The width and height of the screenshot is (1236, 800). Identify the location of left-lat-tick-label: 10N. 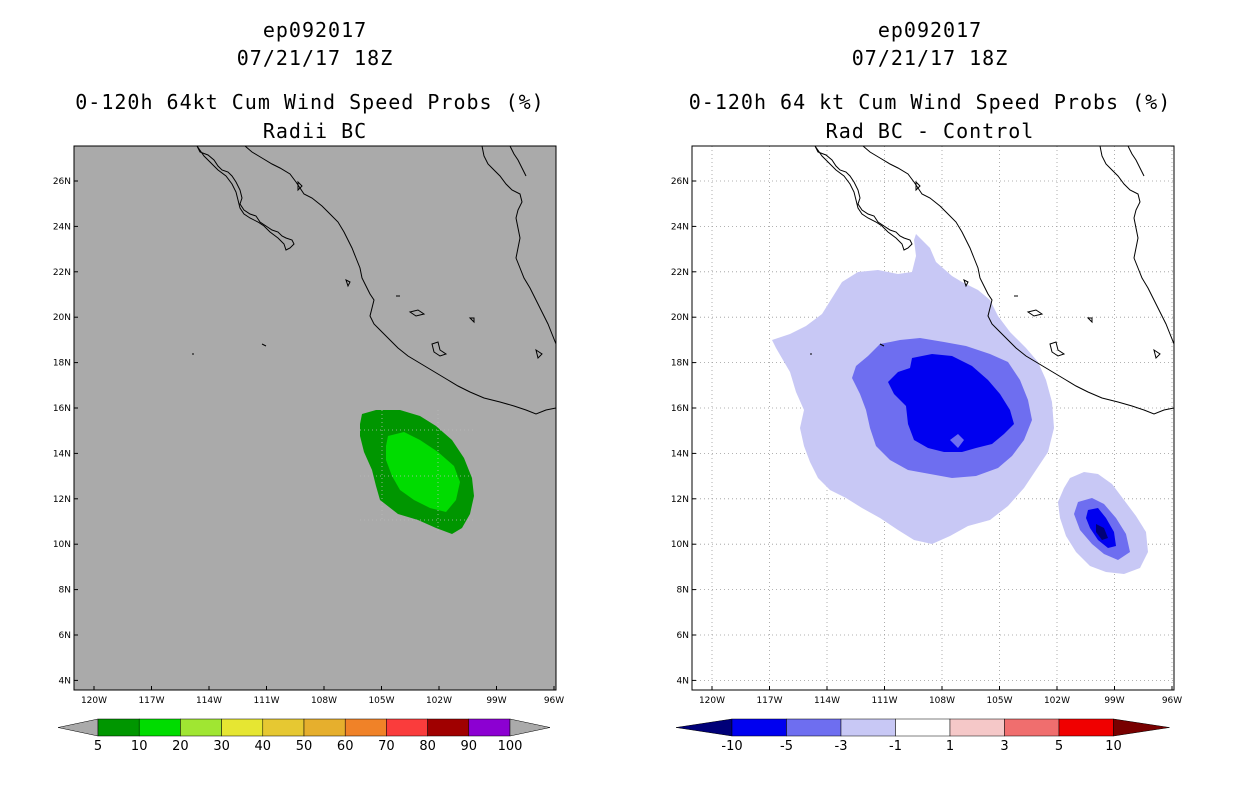
(62, 545).